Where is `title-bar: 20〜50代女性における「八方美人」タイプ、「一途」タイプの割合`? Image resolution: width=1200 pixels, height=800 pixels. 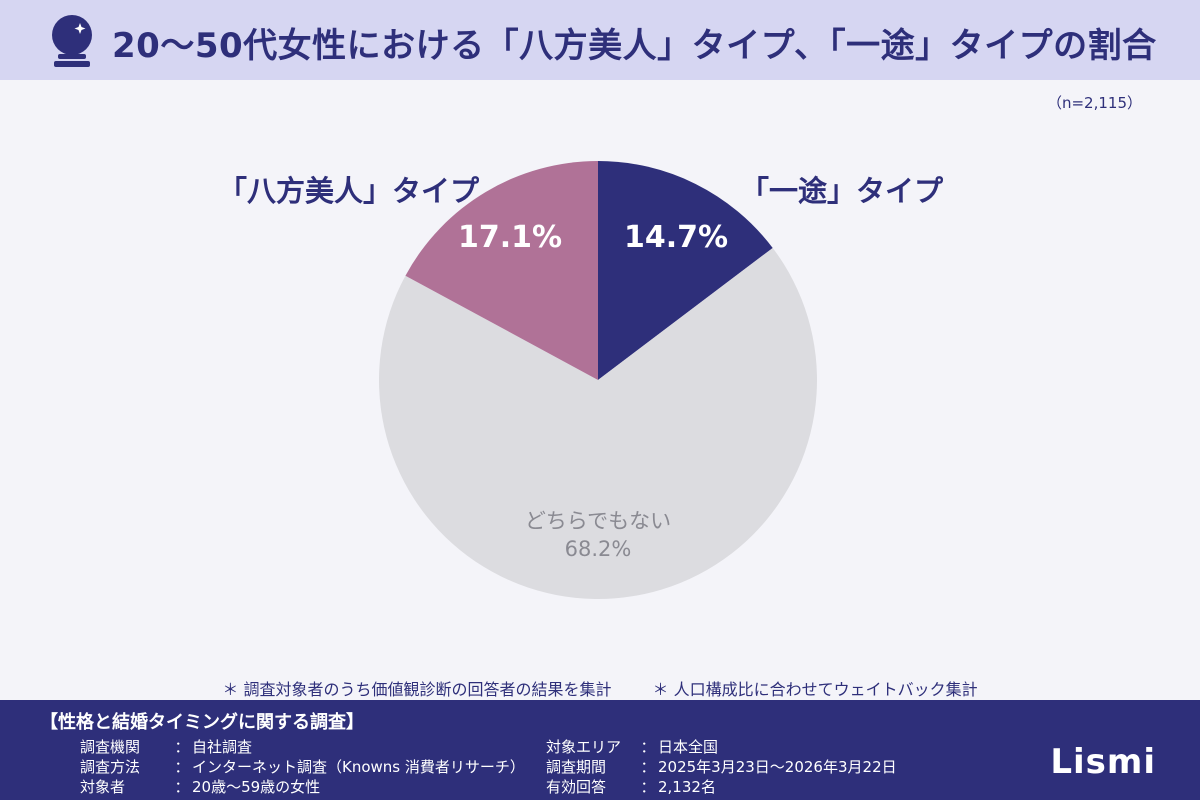 title-bar: 20〜50代女性における「八方美人」タイプ、「一途」タイプの割合 is located at coordinates (600, 40).